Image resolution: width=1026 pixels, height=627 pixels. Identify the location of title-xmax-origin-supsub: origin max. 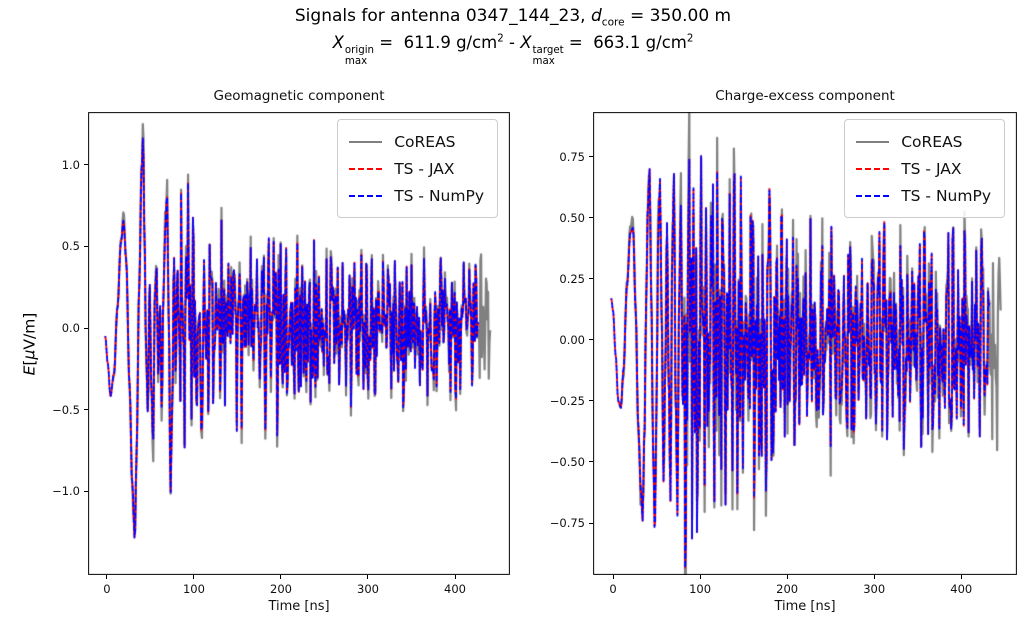
(359, 56).